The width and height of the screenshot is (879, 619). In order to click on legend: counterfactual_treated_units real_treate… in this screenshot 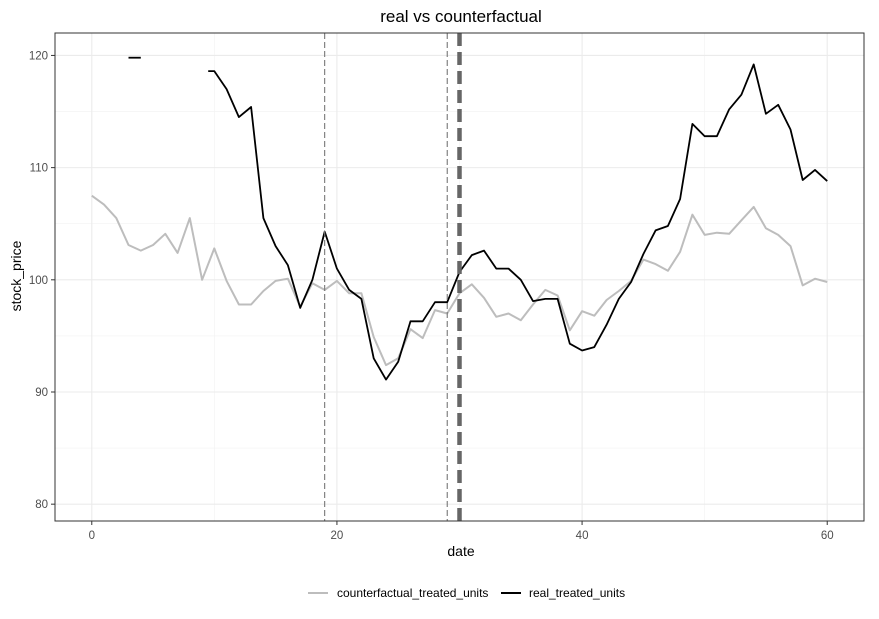, I will do `click(466, 593)`.